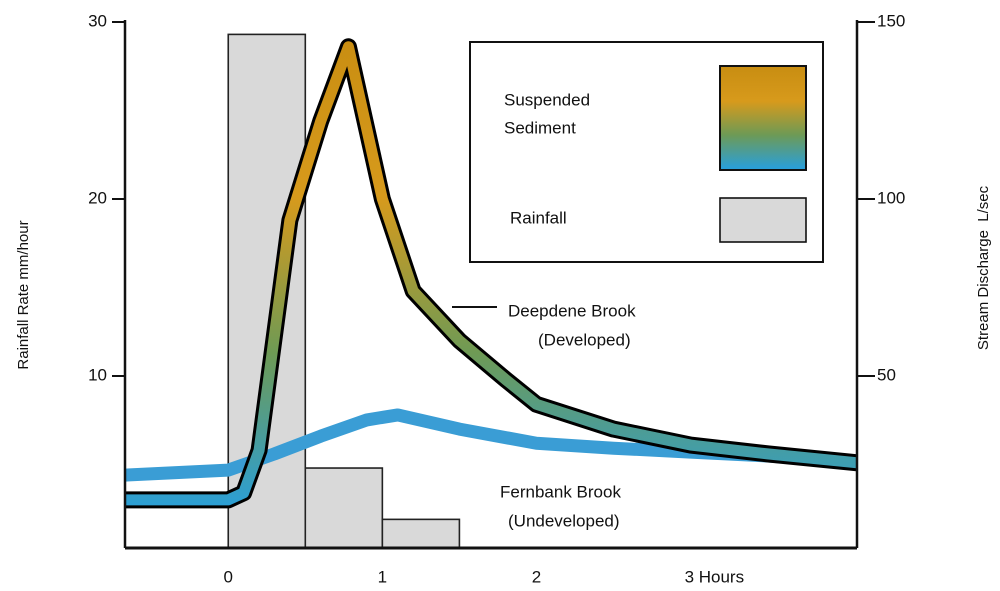  What do you see at coordinates (715, 576) in the screenshot?
I see `x-tick-label: 3 Hours` at bounding box center [715, 576].